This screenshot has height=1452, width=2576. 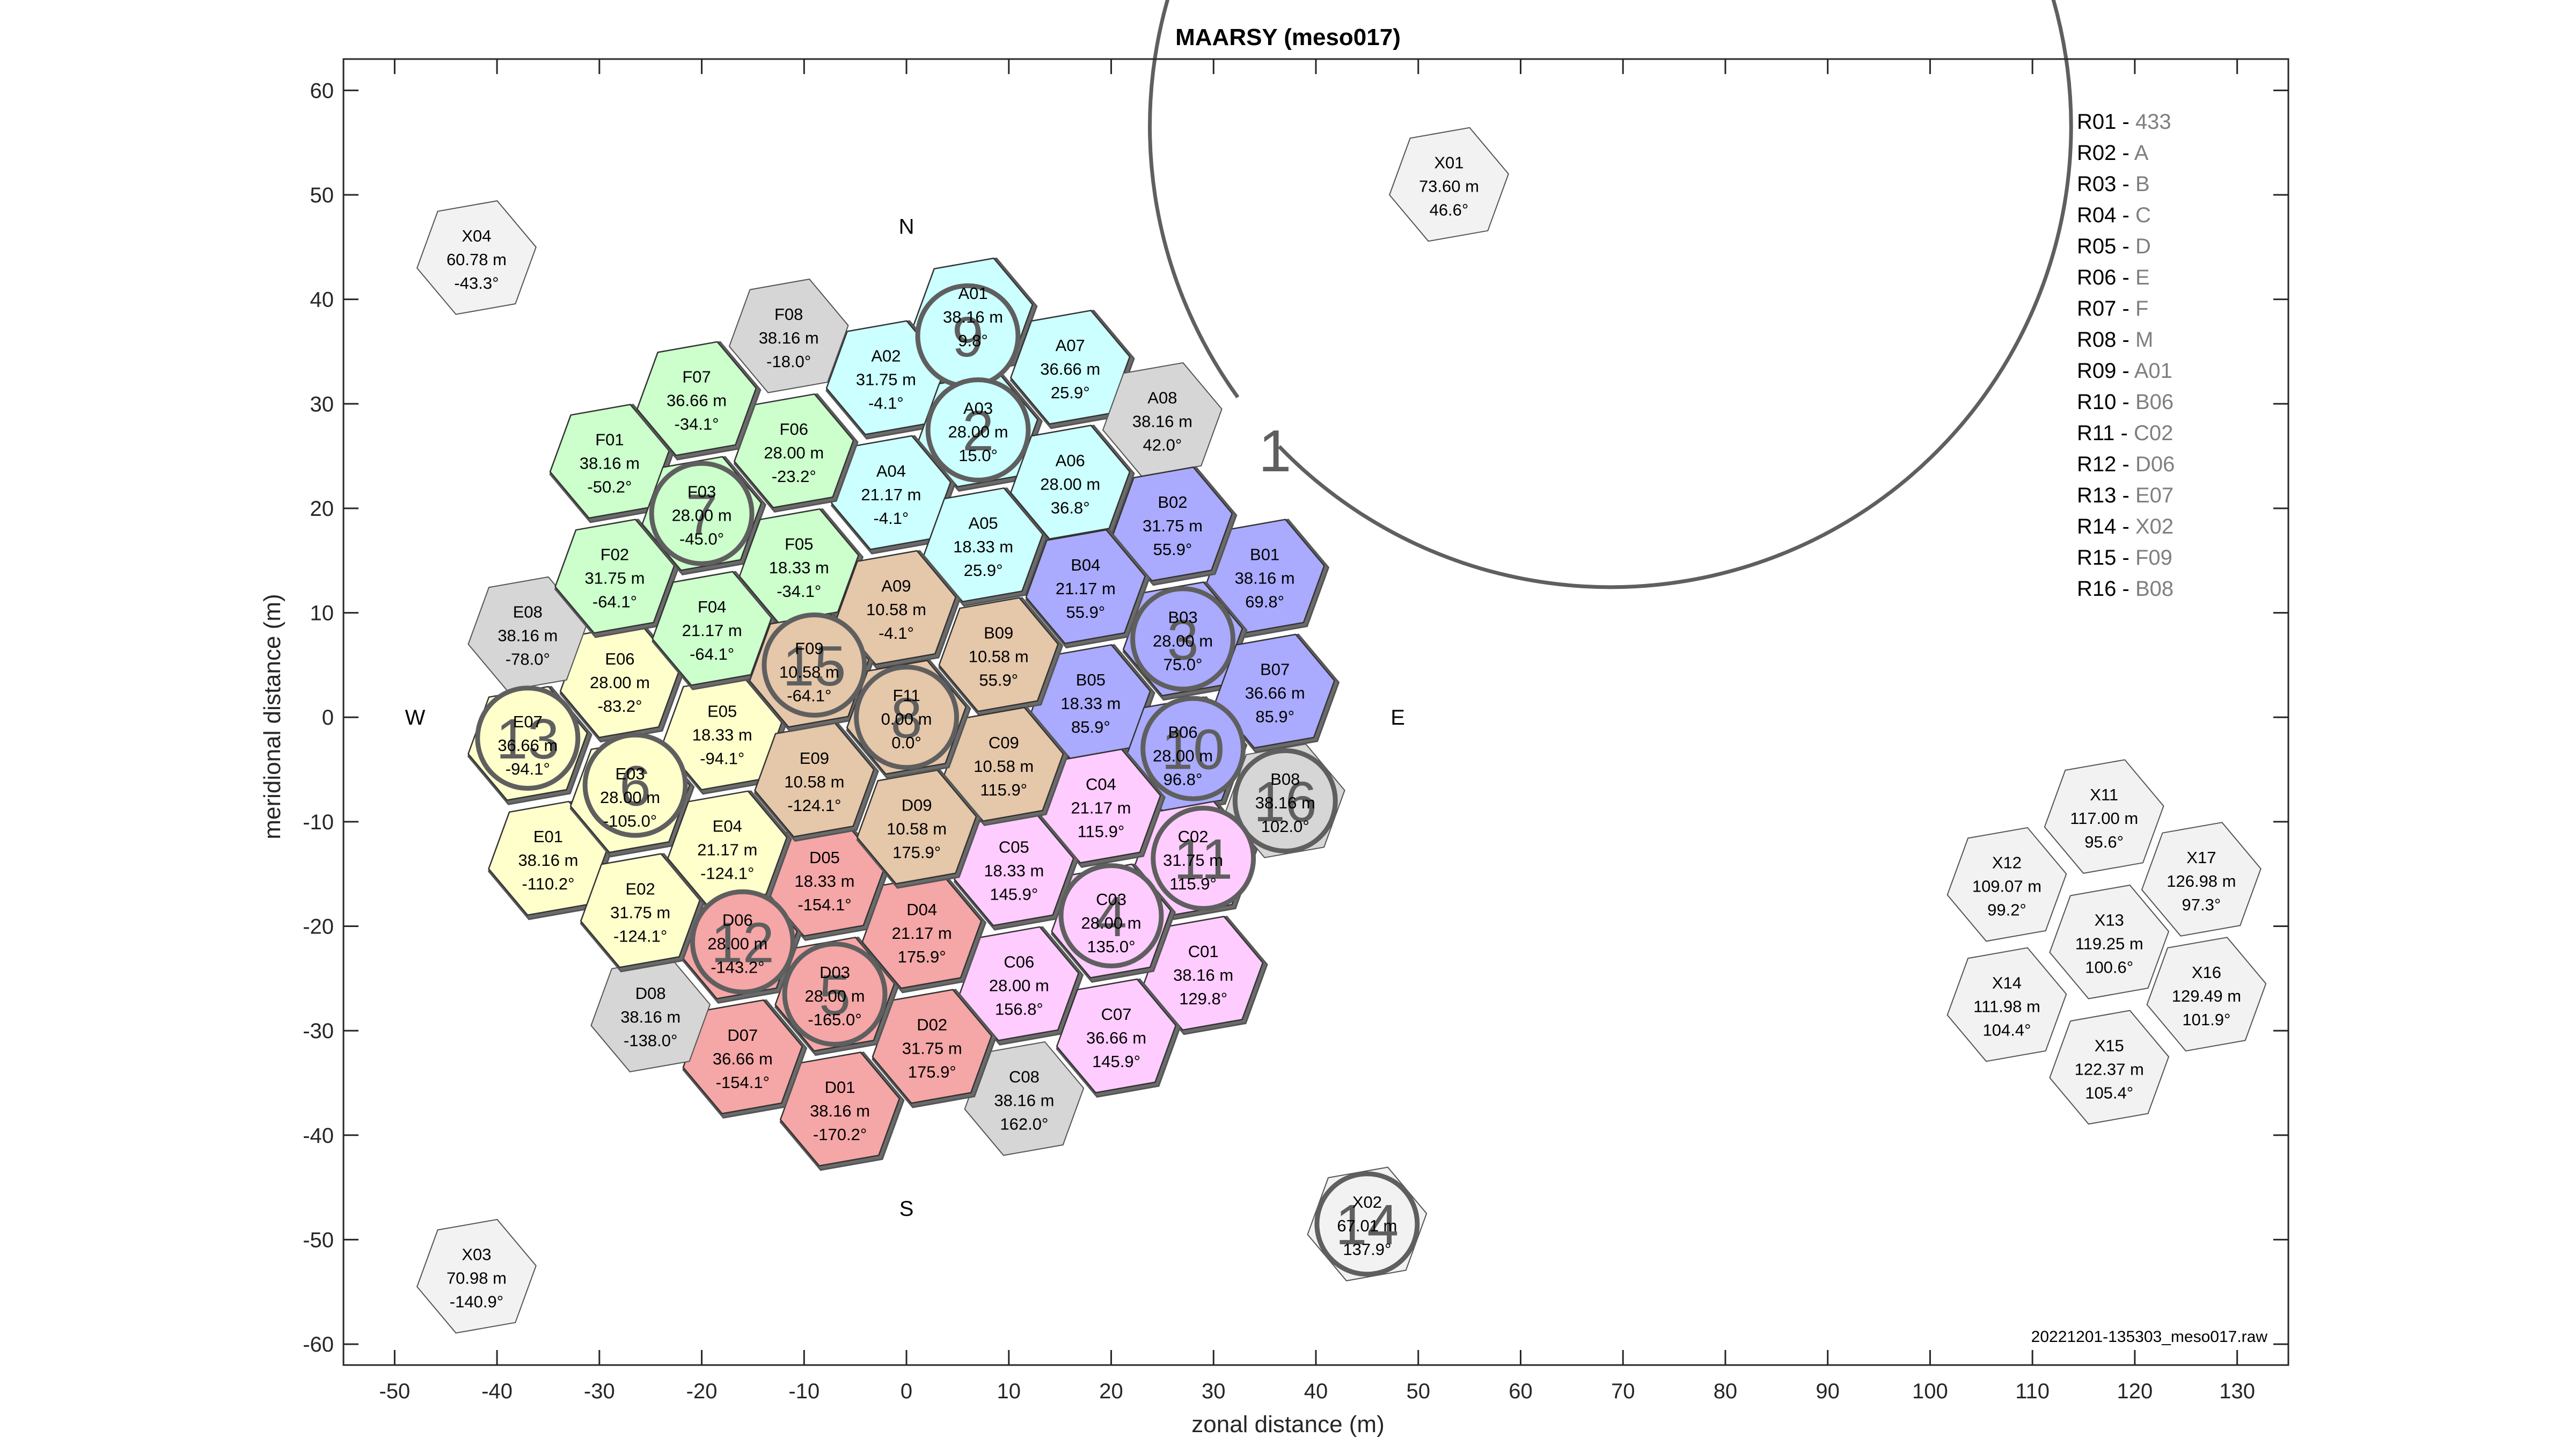 I want to click on compass-label-s: S, so click(x=906, y=1209).